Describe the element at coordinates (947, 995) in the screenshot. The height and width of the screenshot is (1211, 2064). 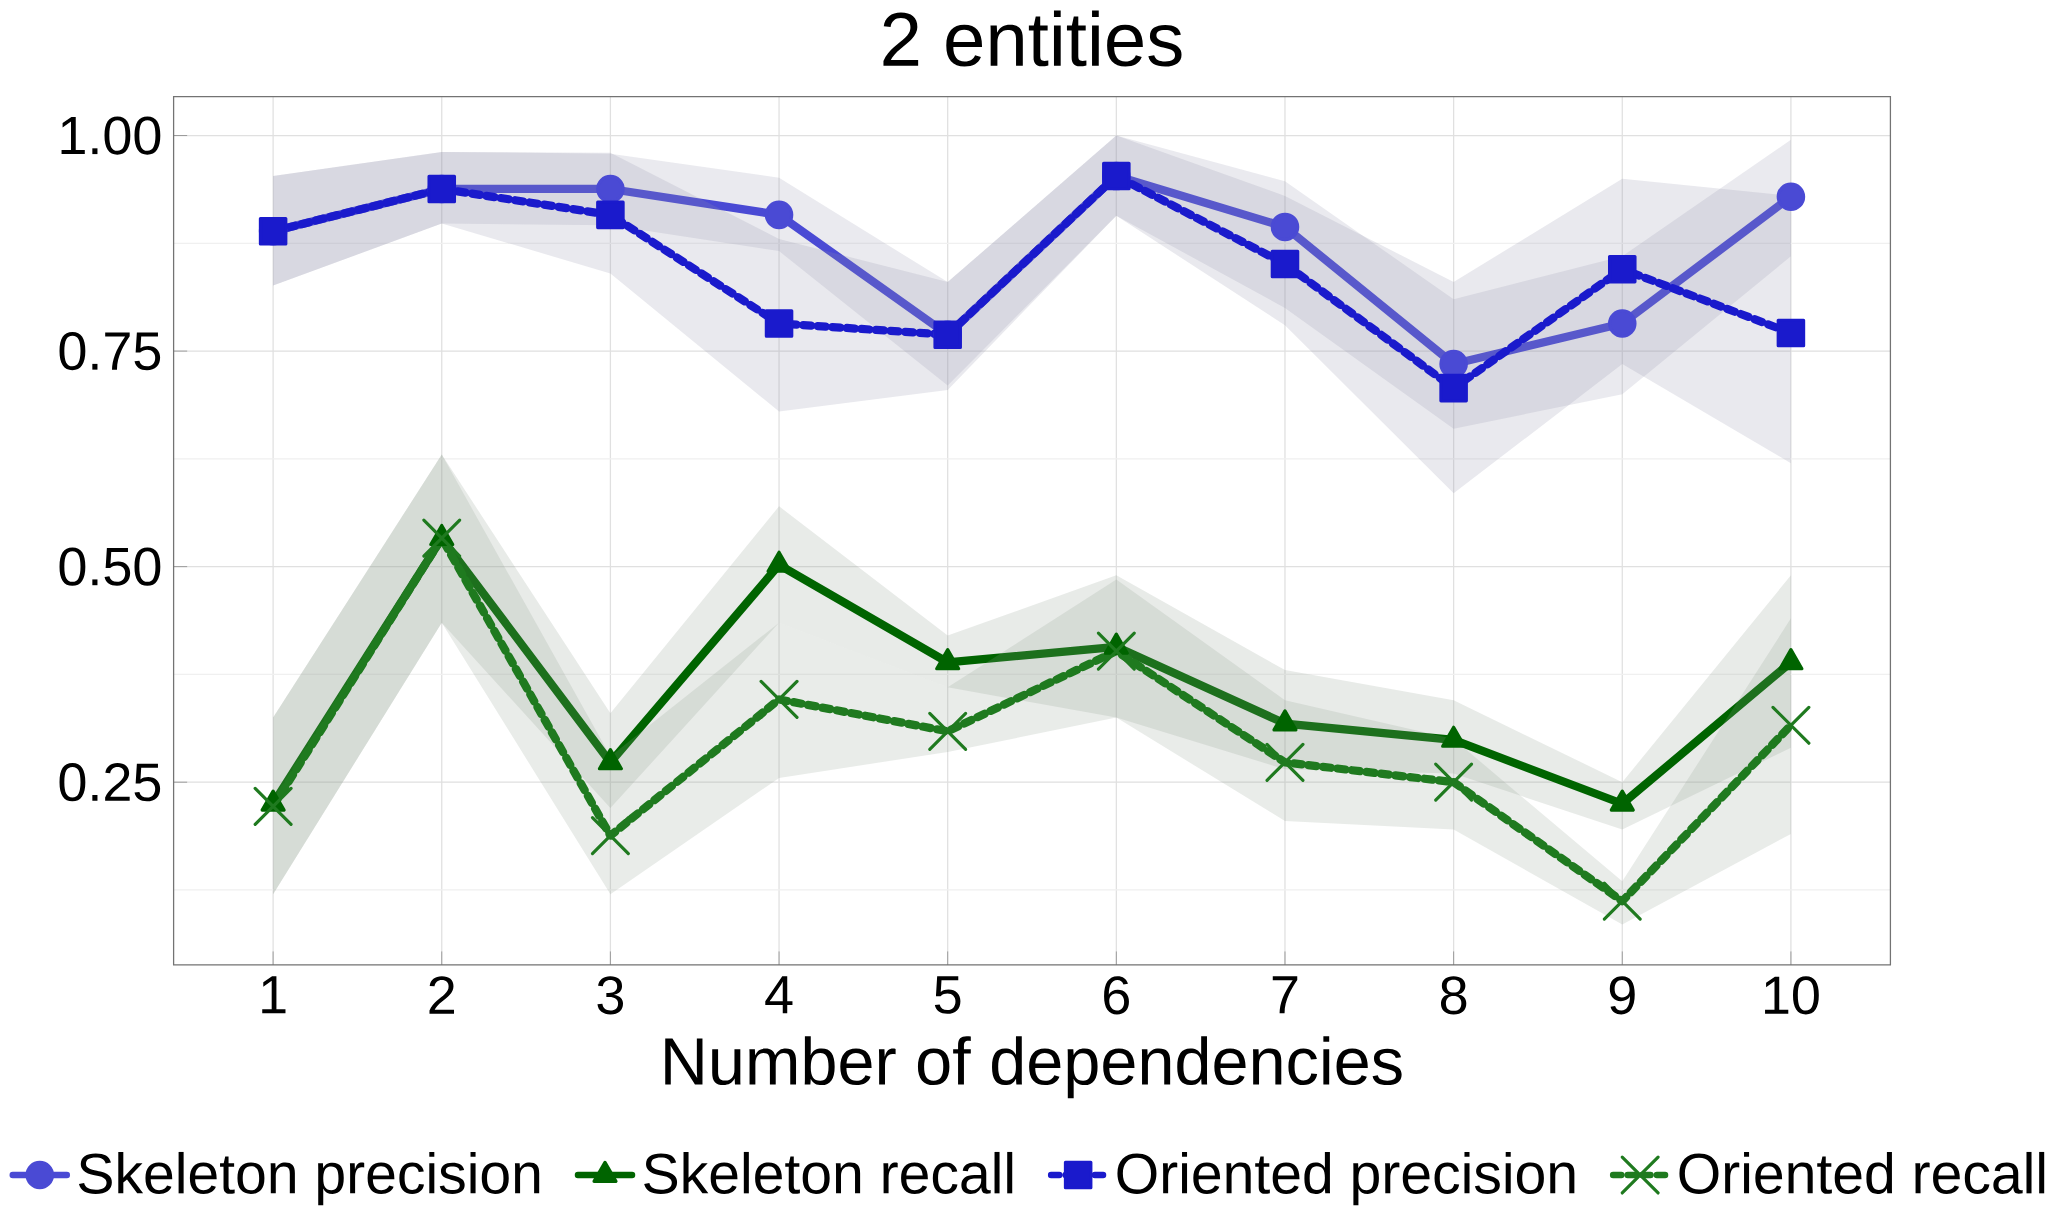
I see `x-tick-label: 5` at that location.